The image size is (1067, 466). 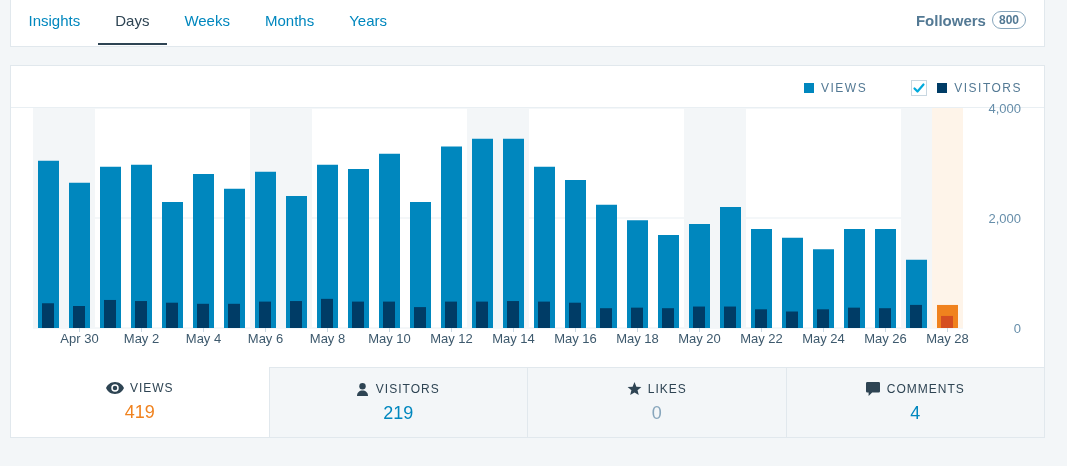 I want to click on x-tick-label: May 6, so click(x=265, y=339).